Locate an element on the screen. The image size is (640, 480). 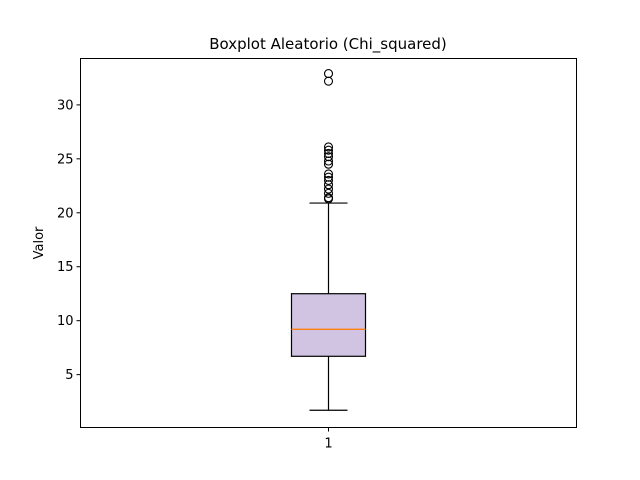
y-axis-label: Valor is located at coordinates (39, 242).